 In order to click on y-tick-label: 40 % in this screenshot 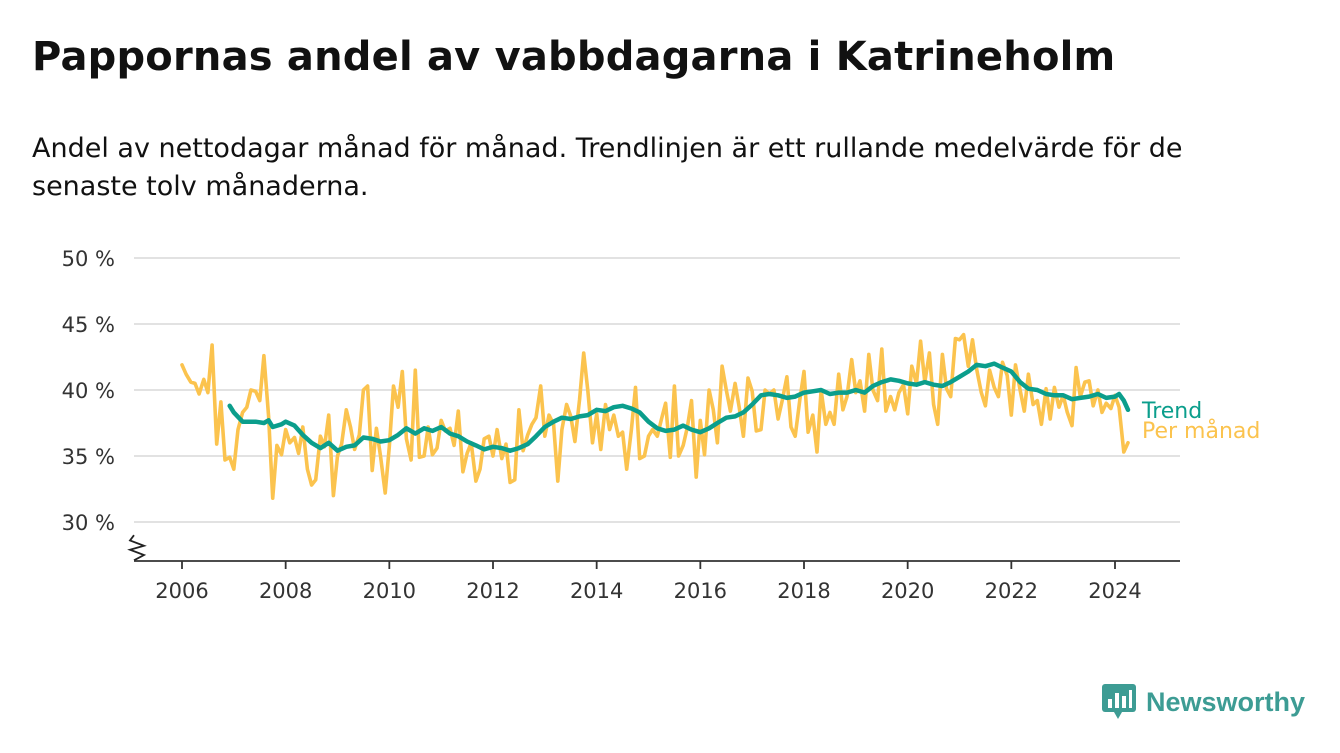, I will do `click(88, 391)`.